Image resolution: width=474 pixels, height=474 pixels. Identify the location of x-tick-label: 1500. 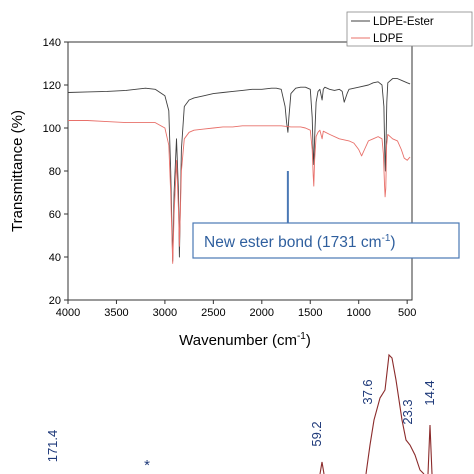
(310, 313).